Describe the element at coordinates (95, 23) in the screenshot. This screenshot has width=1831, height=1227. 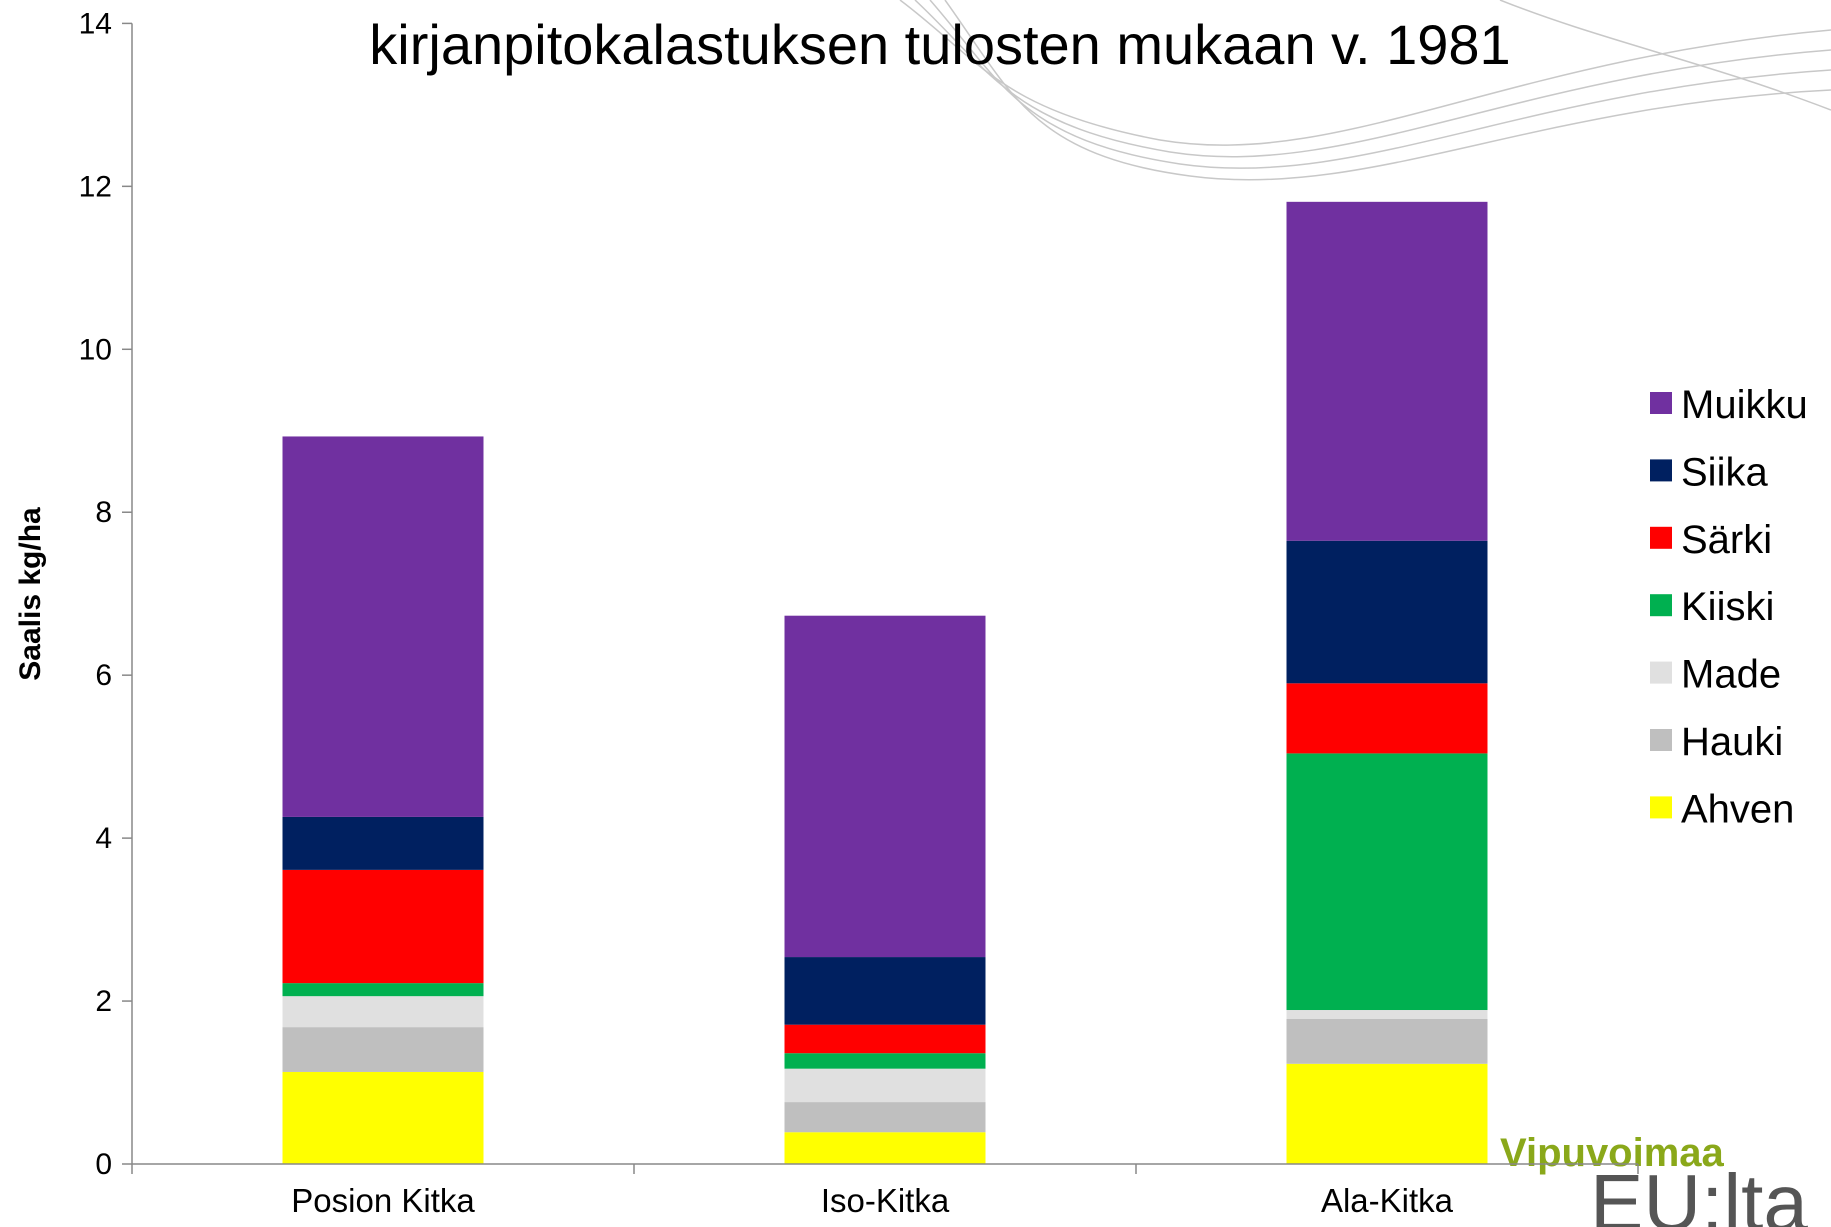
I see `y-tick-label: 14` at that location.